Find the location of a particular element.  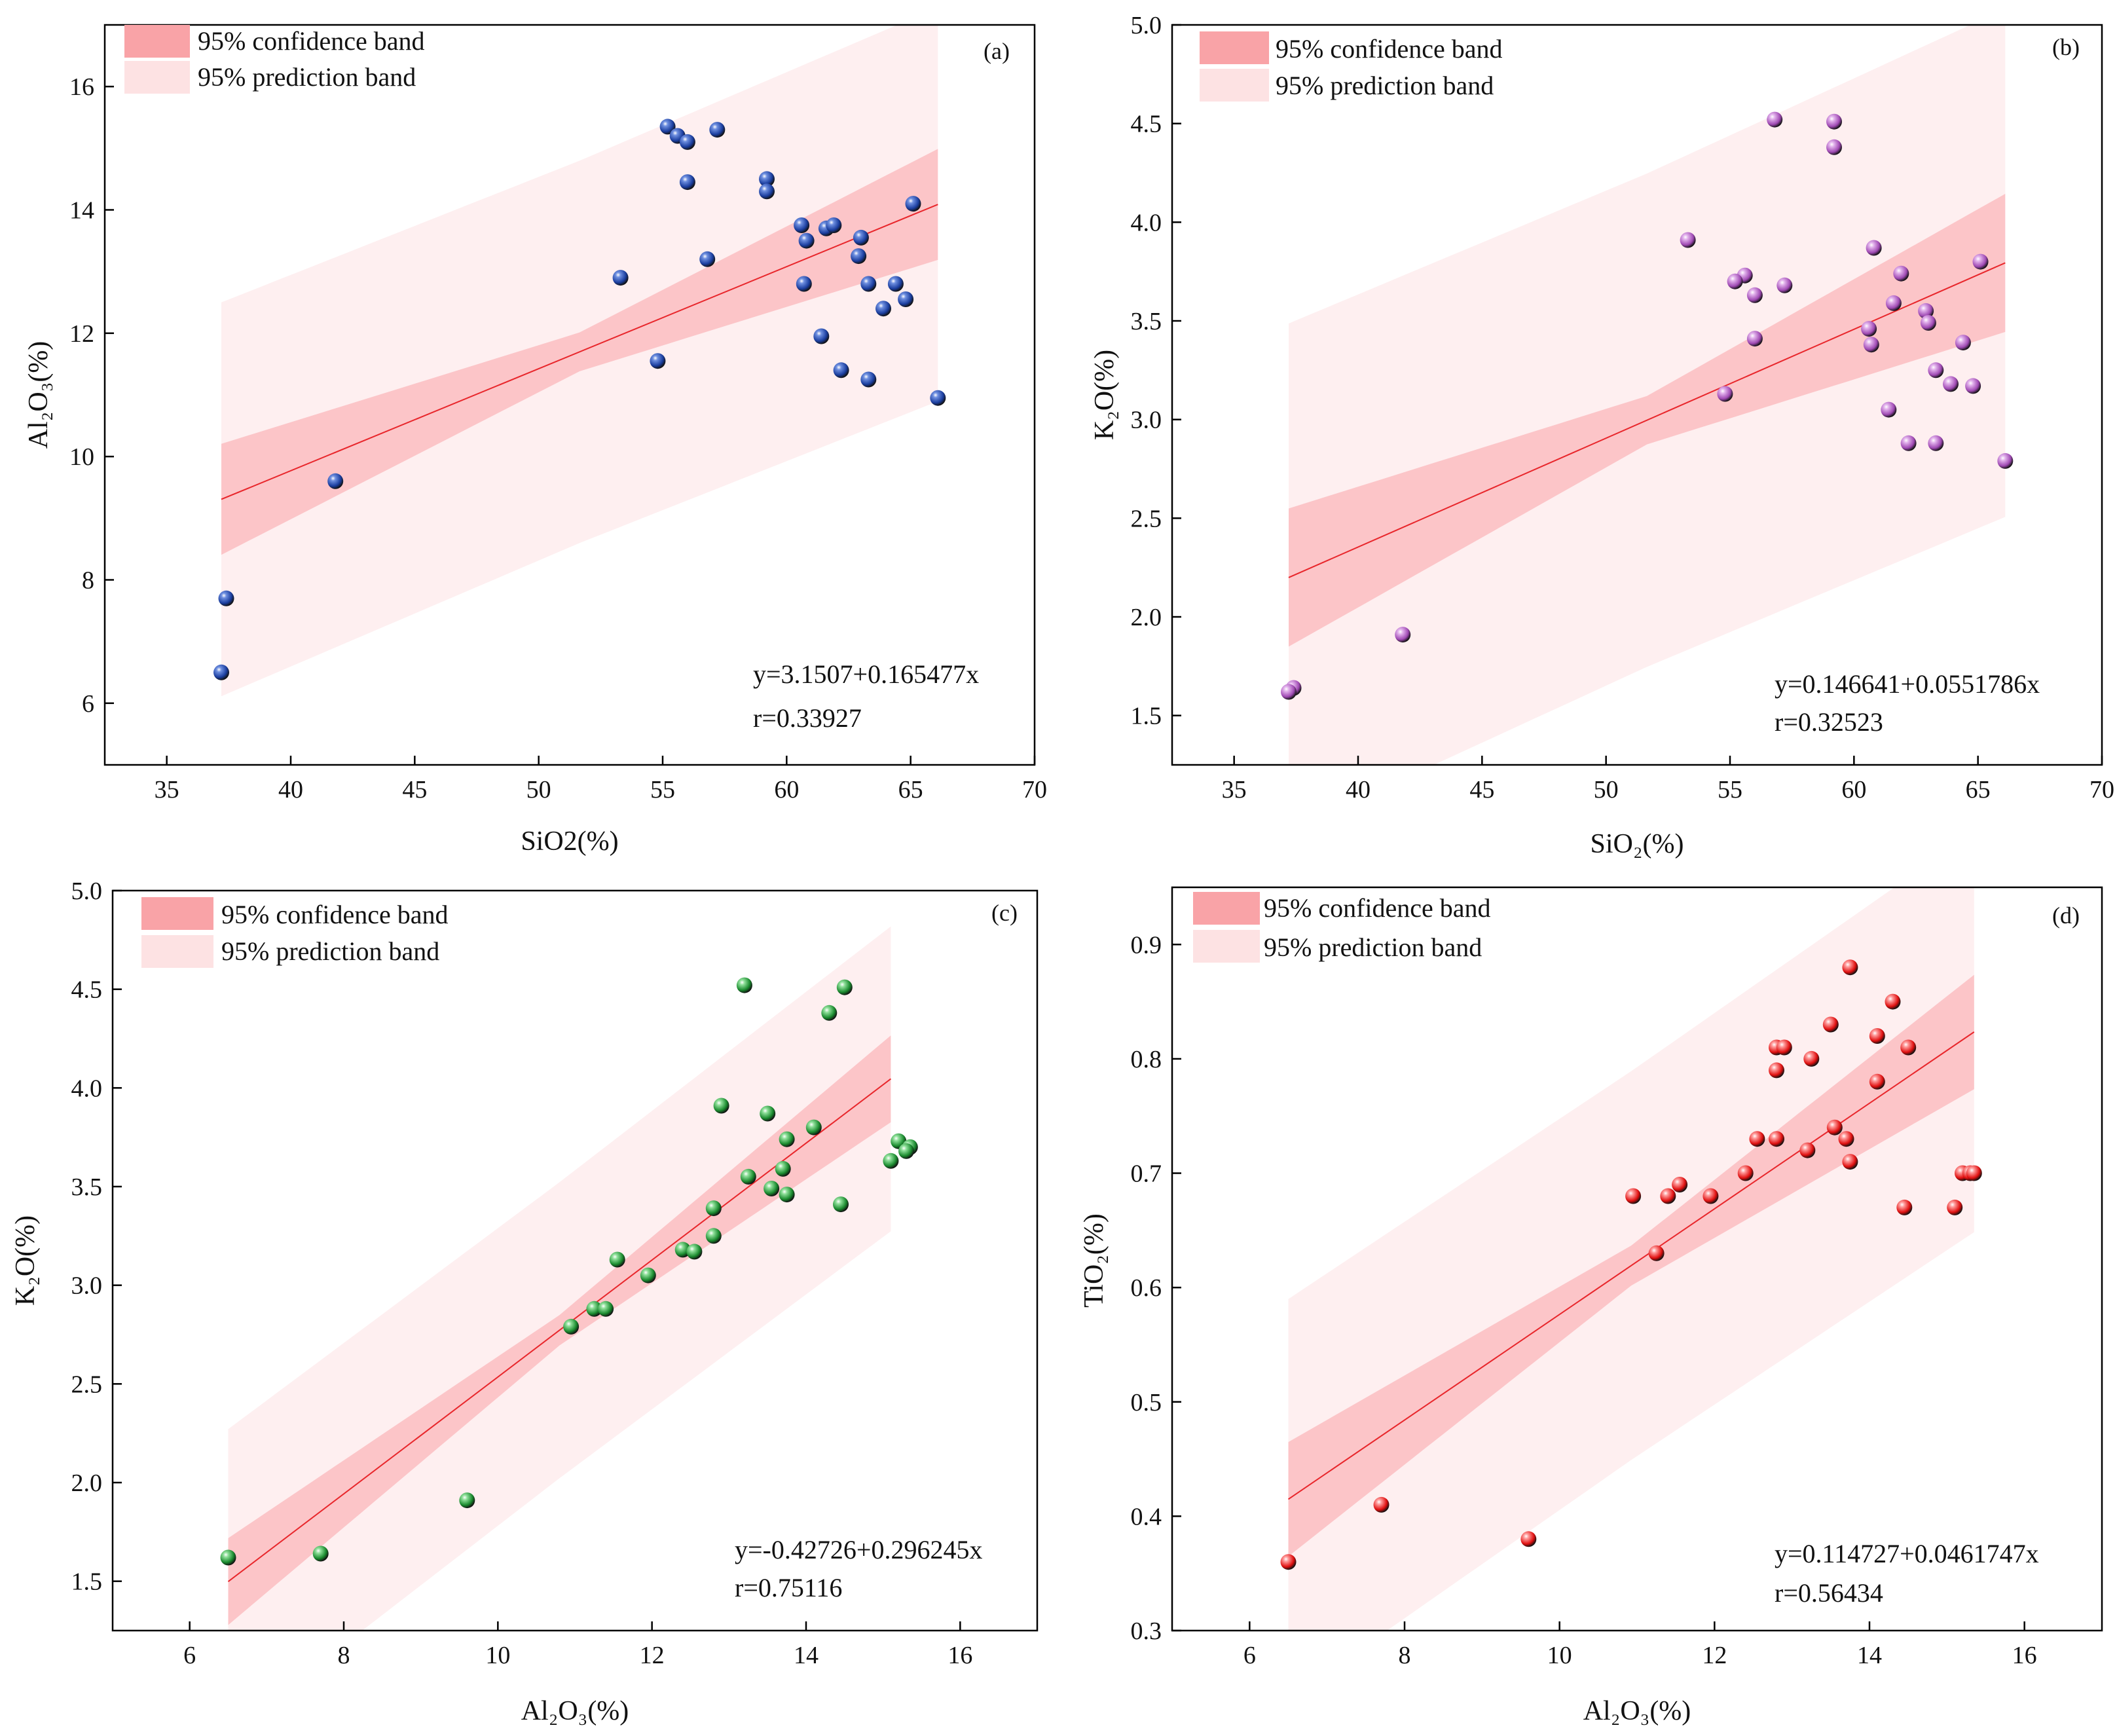

panel-a-label: (a) is located at coordinates (997, 51).